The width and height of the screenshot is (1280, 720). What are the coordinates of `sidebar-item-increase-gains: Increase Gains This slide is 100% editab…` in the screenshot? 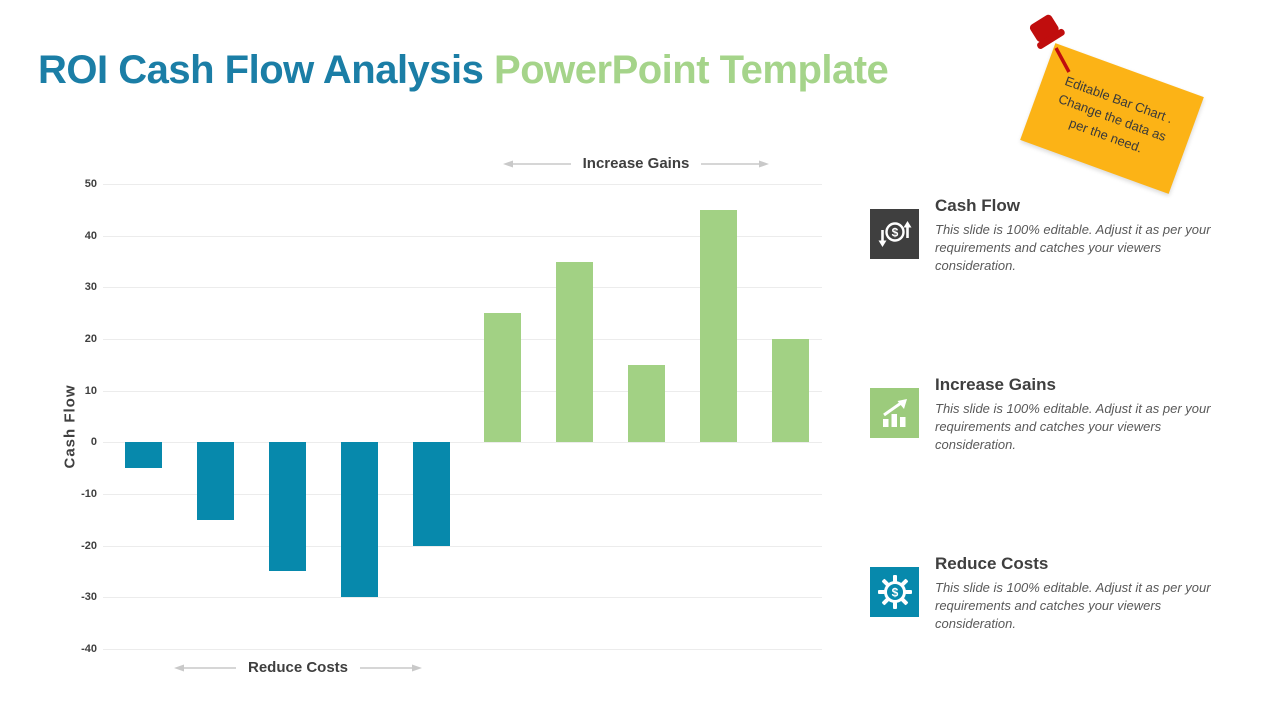 It's located at (1046, 414).